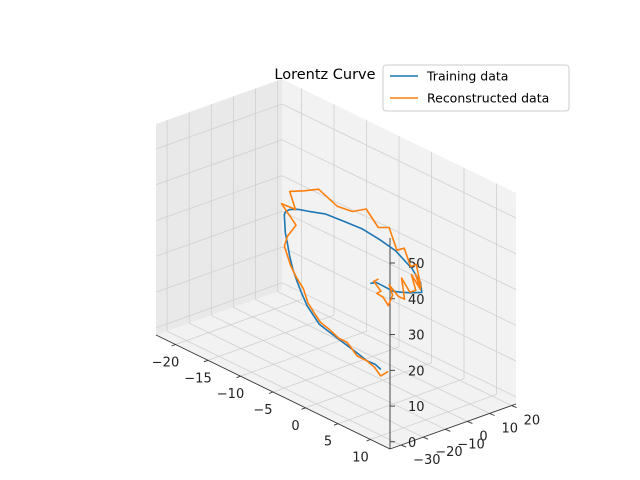  I want to click on z-tick-label: 20, so click(416, 371).